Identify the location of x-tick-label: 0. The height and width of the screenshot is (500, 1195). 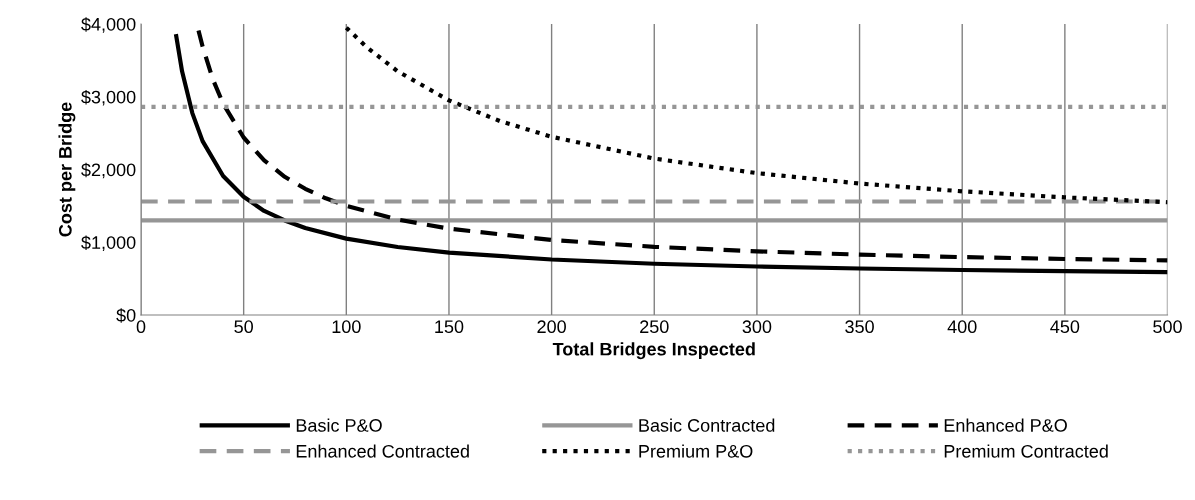
(141, 327).